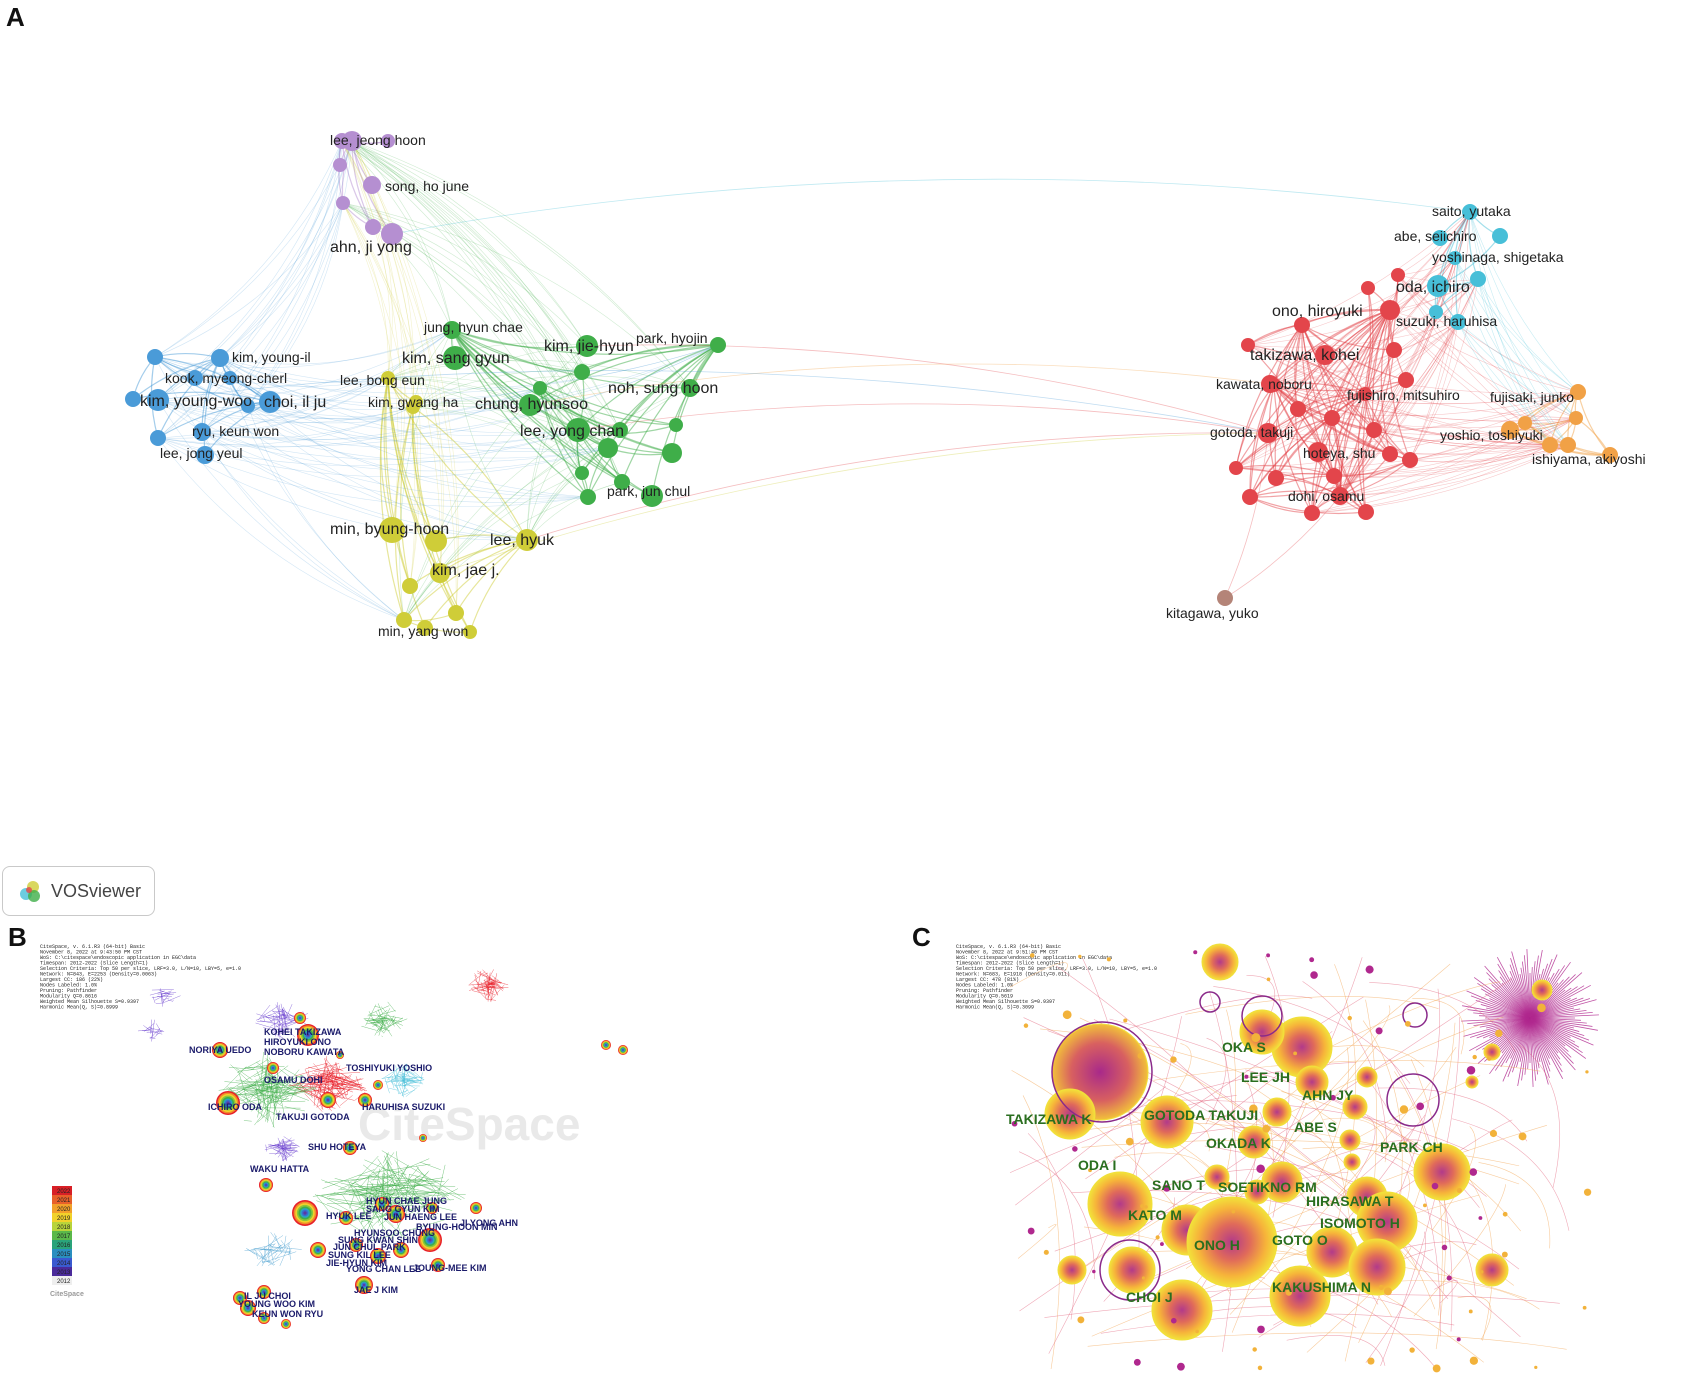  What do you see at coordinates (359, 1255) in the screenshot?
I see `author-label: SUNG KIL LEE` at bounding box center [359, 1255].